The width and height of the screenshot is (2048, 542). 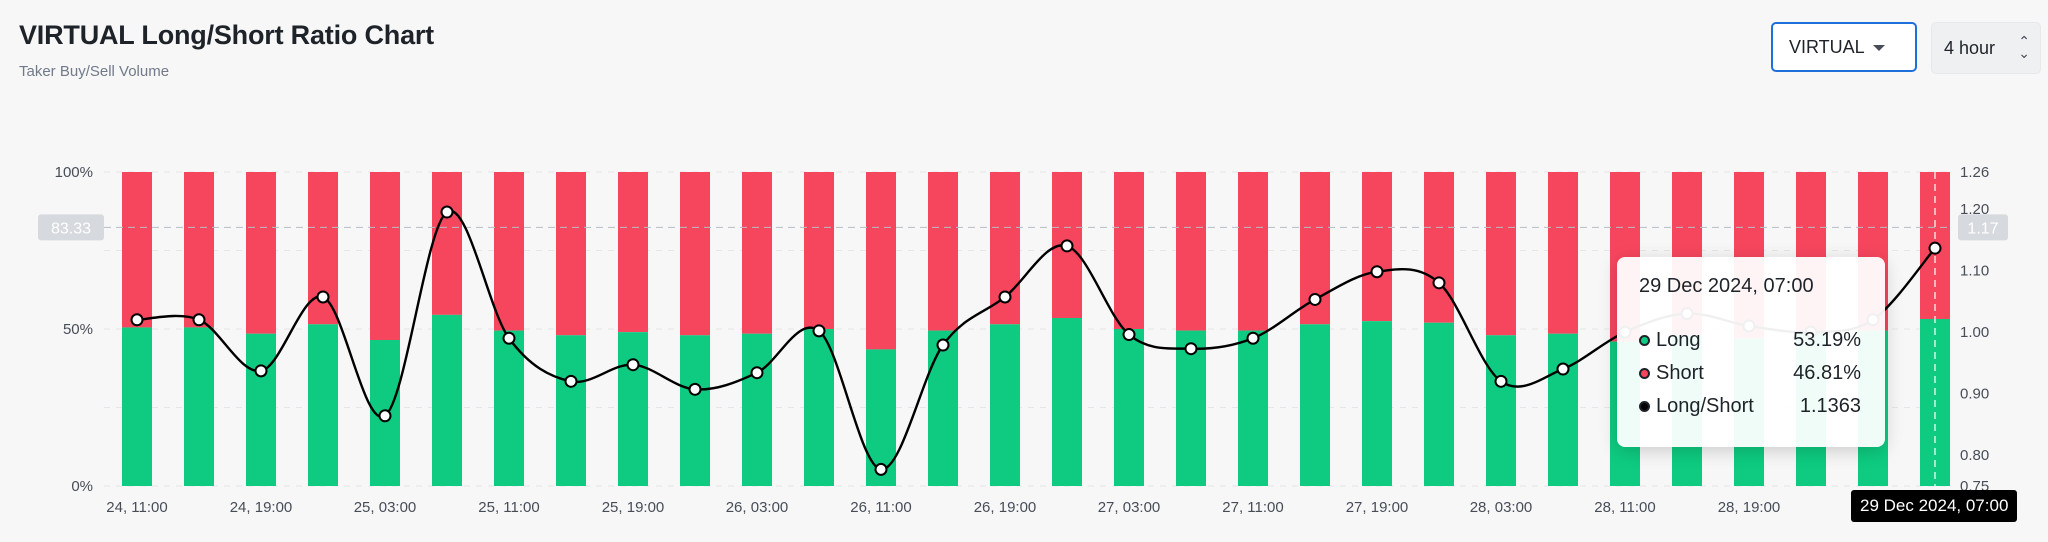 I want to click on caret-down-icon, so click(x=1879, y=48).